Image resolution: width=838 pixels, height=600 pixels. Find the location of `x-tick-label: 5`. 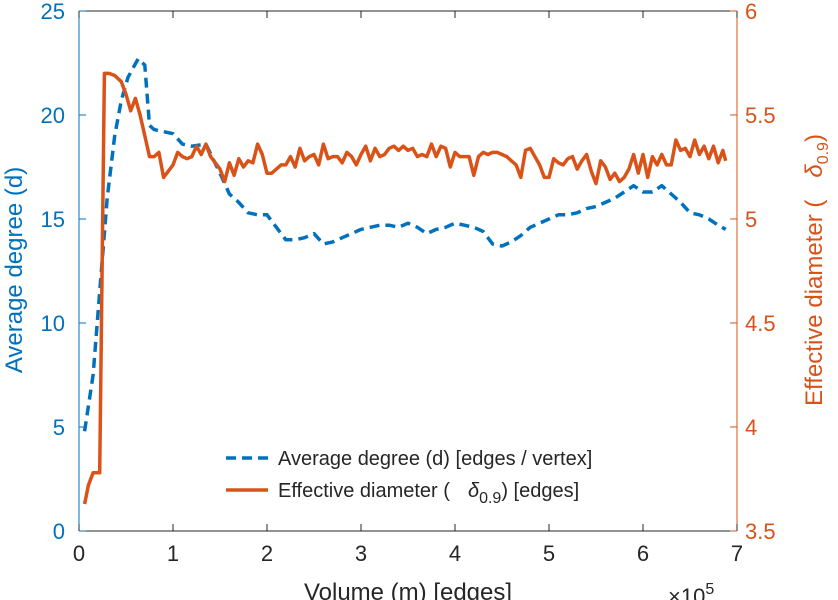

x-tick-label: 5 is located at coordinates (549, 553).